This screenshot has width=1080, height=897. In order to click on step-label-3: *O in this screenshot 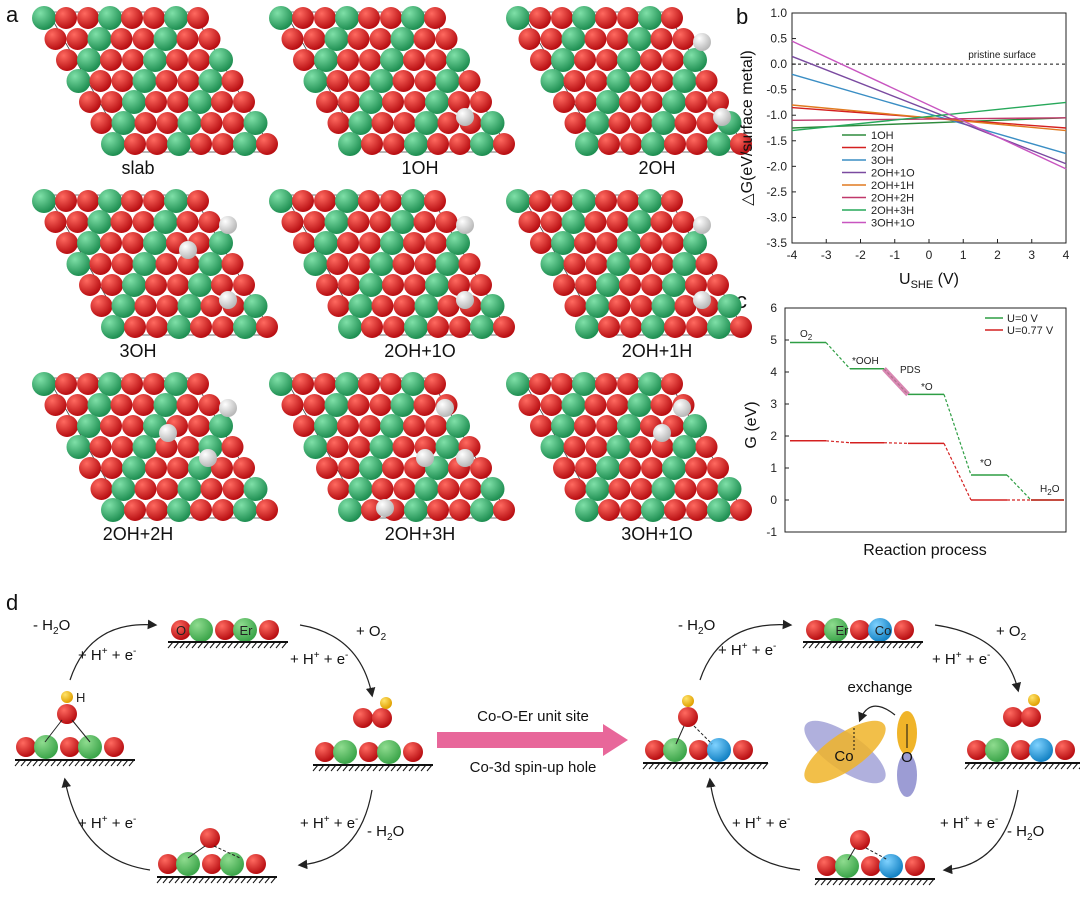, I will do `click(986, 463)`.